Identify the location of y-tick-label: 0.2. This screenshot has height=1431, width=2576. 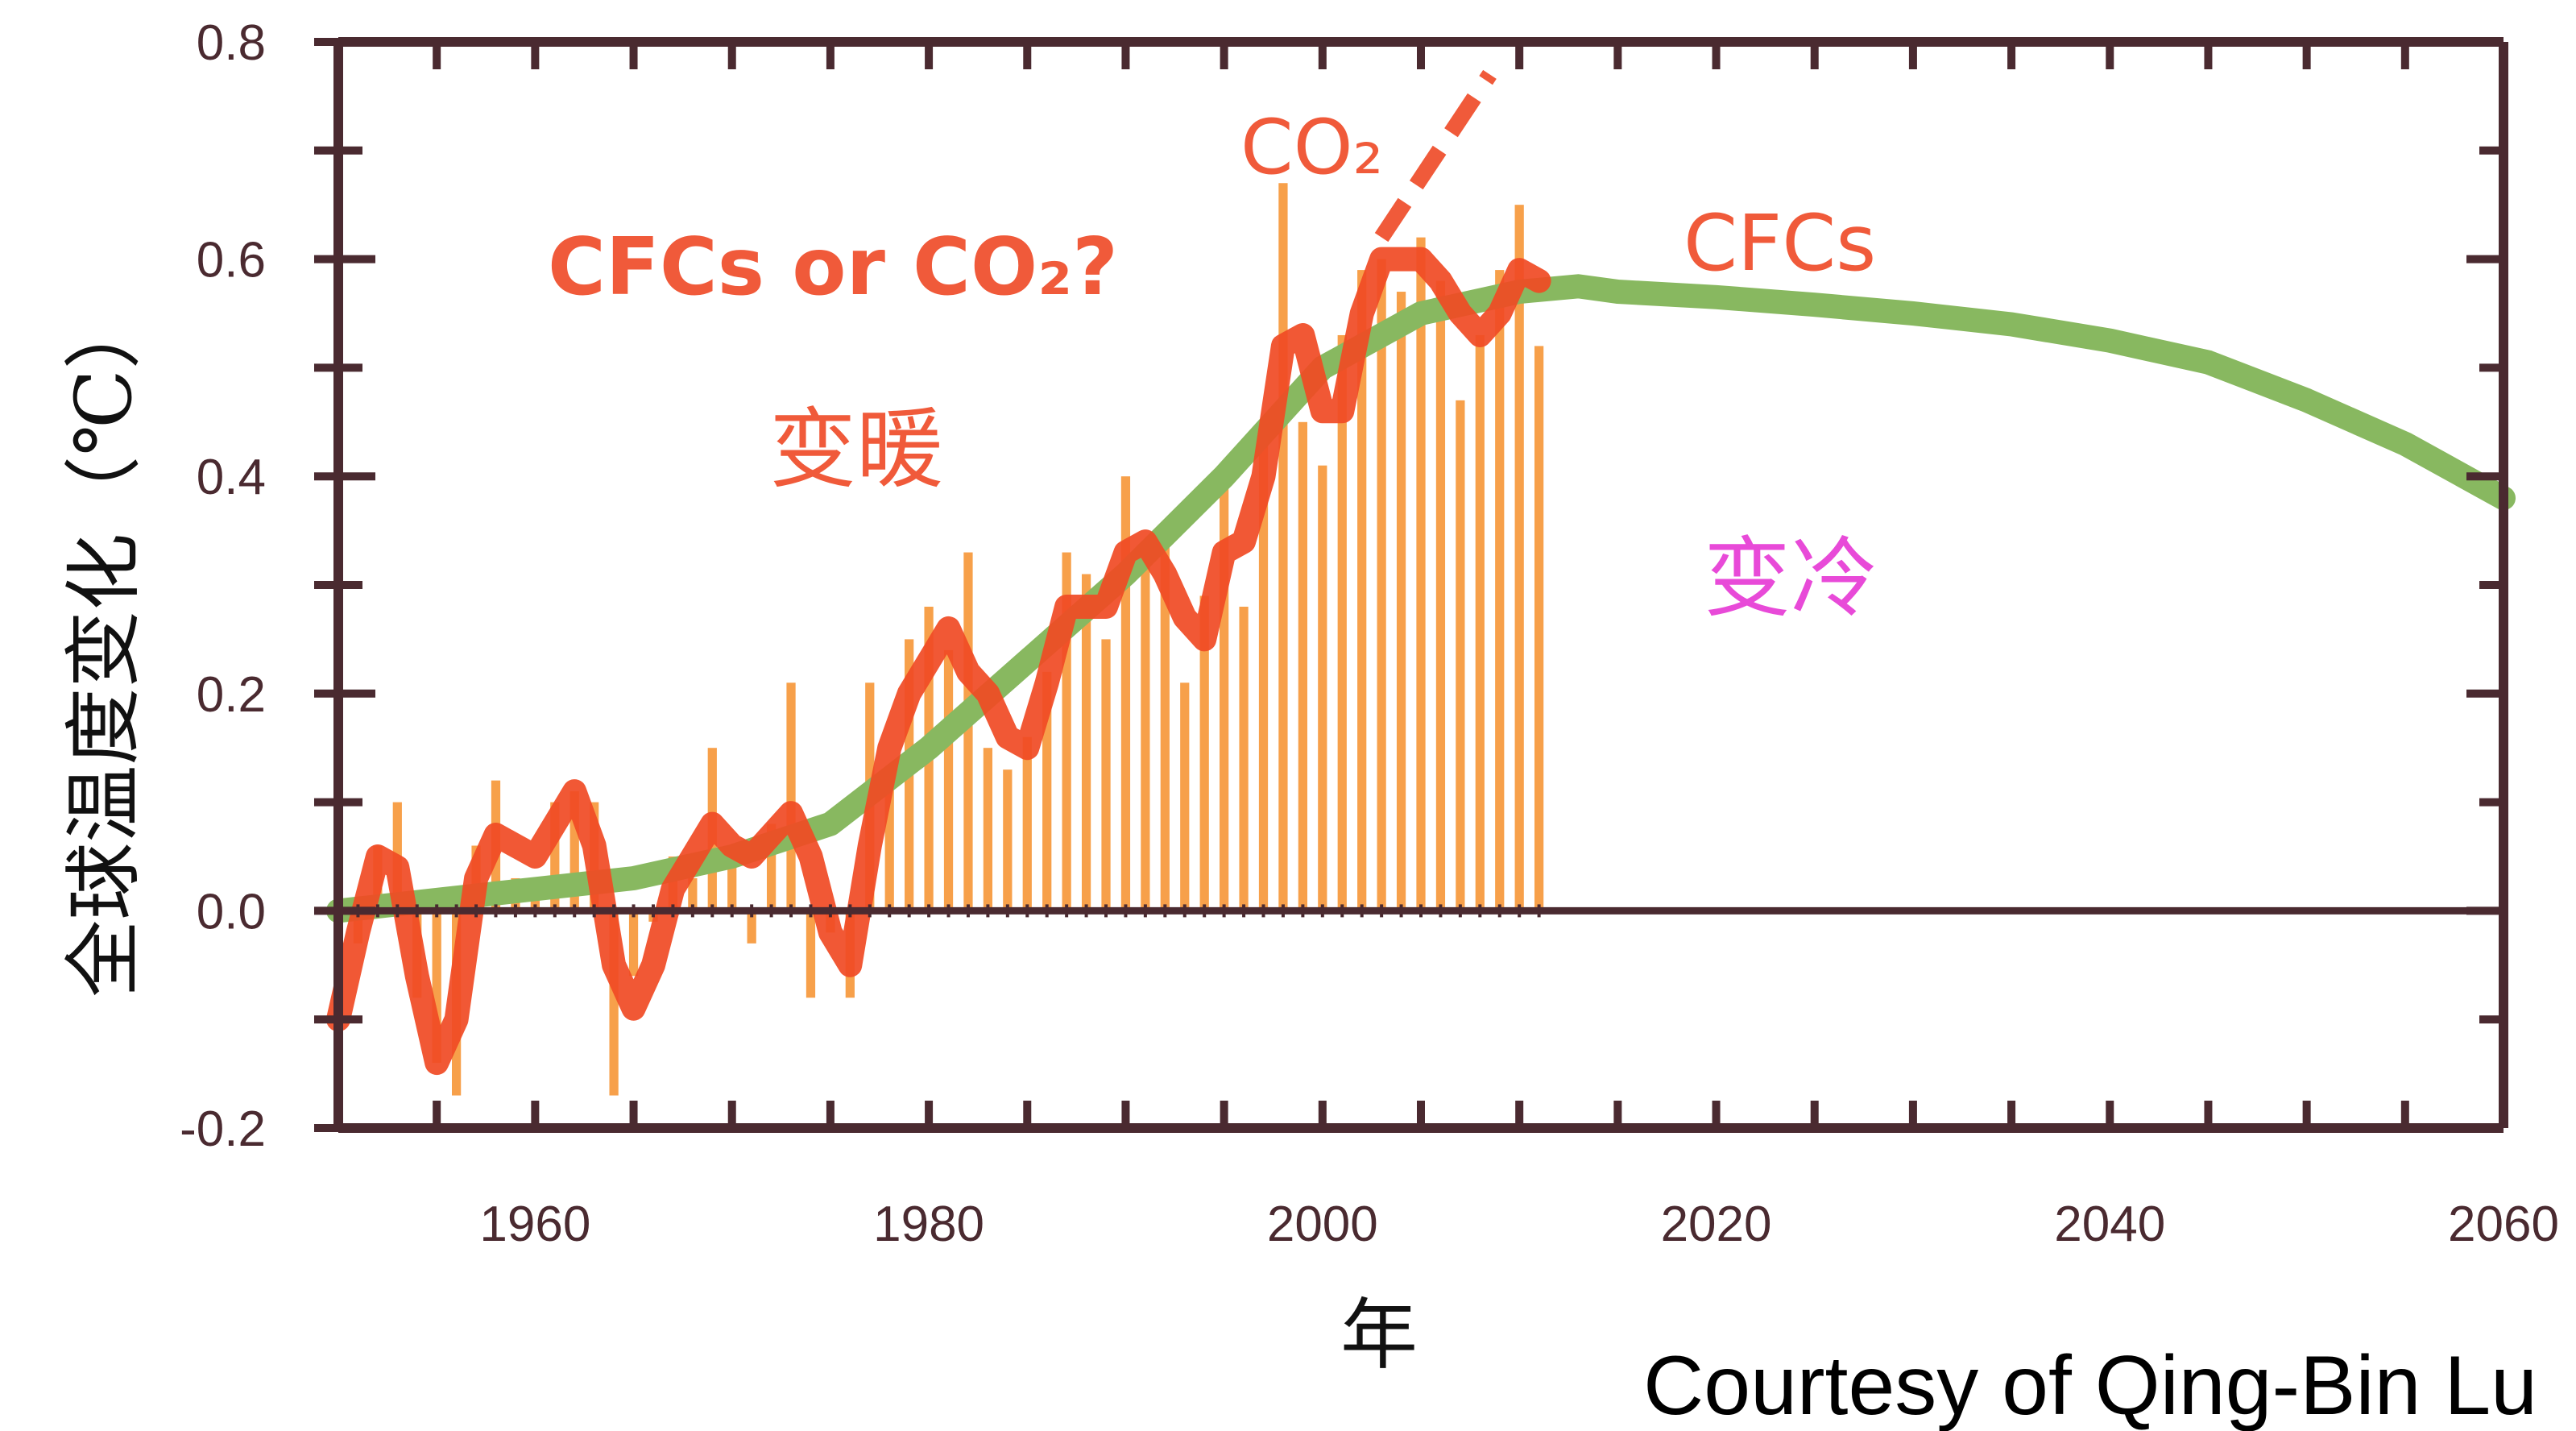
(231, 695).